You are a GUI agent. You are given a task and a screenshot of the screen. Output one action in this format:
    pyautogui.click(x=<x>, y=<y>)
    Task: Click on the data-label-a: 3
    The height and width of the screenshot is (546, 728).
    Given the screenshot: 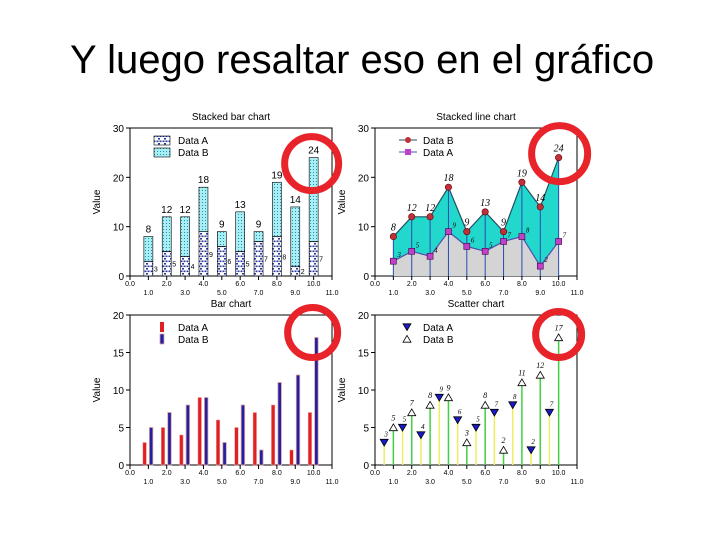 What is the action you would take?
    pyautogui.click(x=385, y=435)
    